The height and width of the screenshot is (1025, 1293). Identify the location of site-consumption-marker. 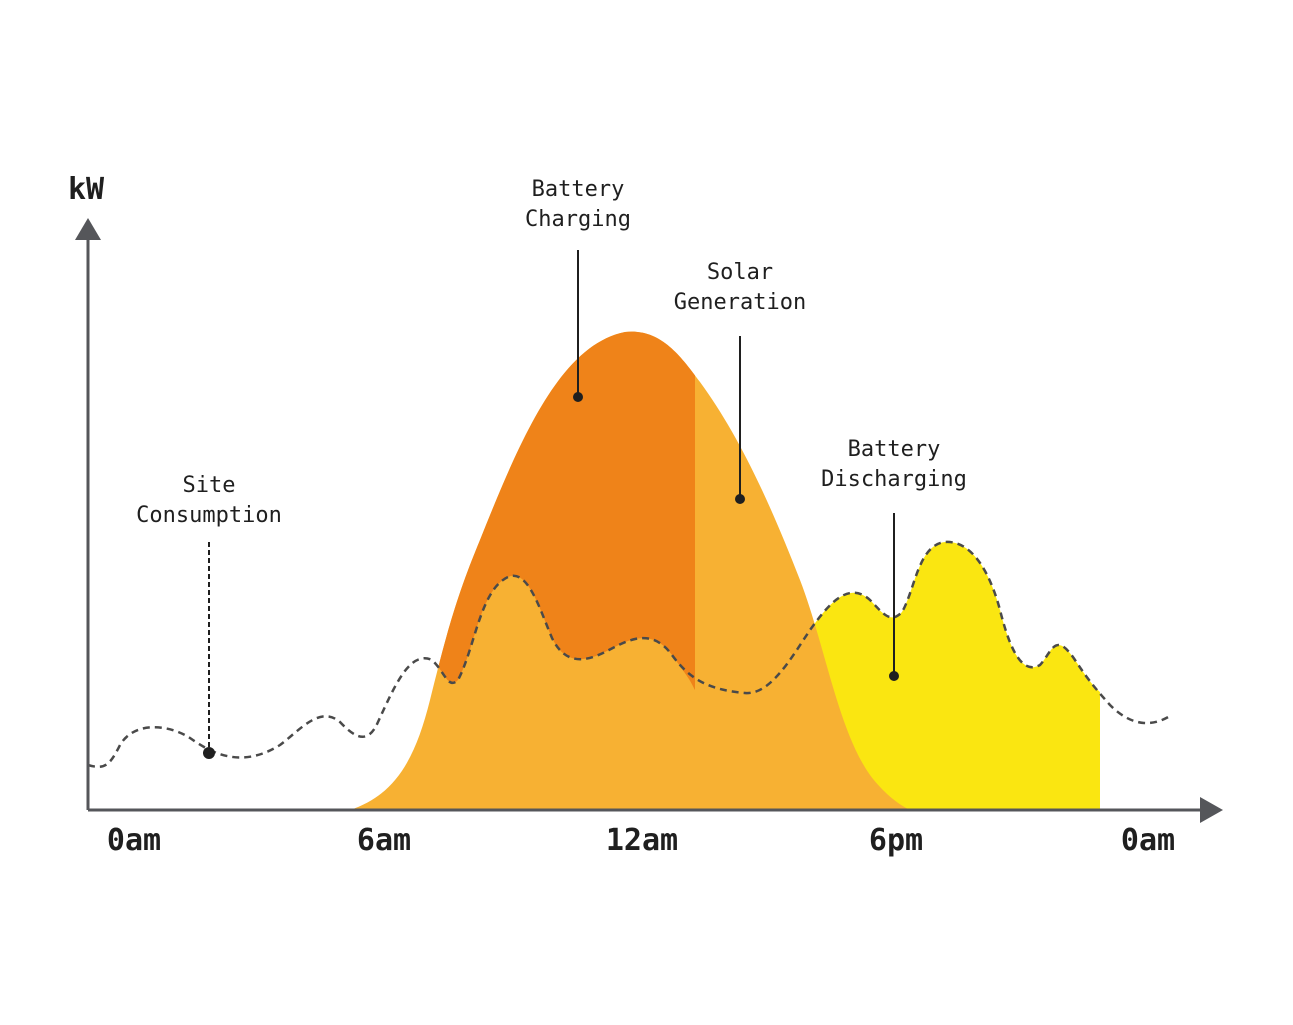
(209, 753).